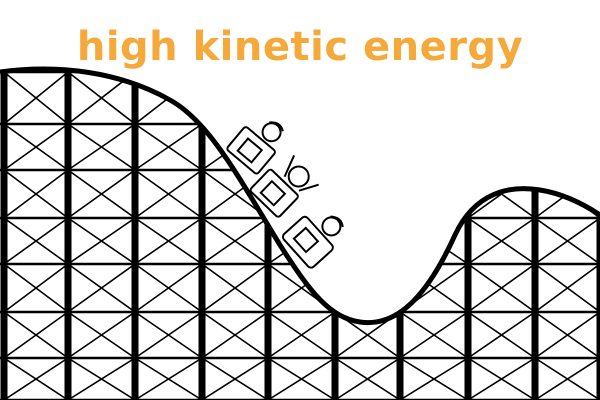 The width and height of the screenshot is (600, 400). What do you see at coordinates (300, 47) in the screenshot?
I see `caption-title: high kinetic energy` at bounding box center [300, 47].